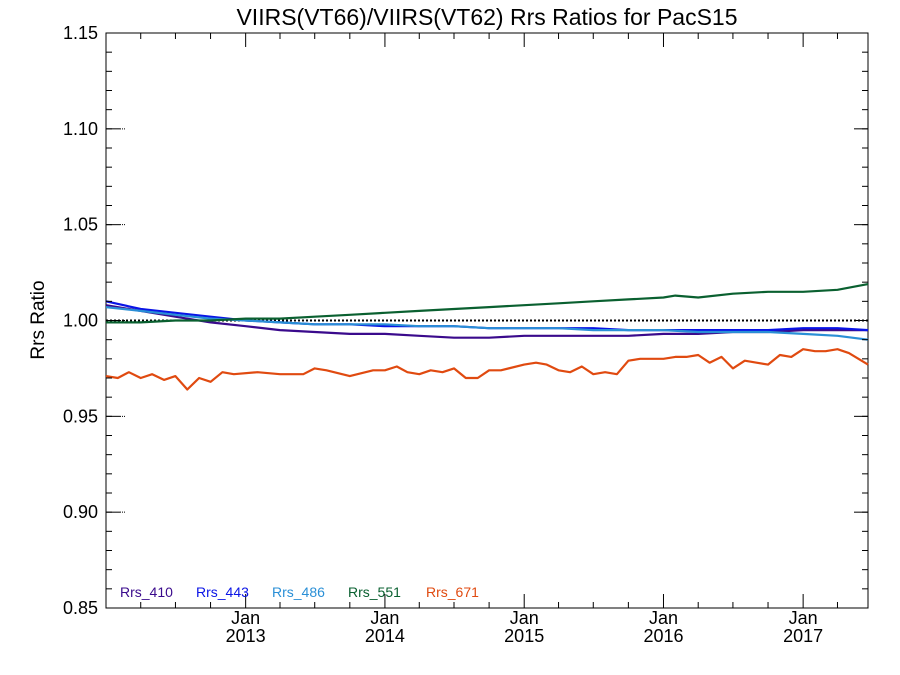 This screenshot has height=675, width=900. Describe the element at coordinates (663, 636) in the screenshot. I see `x-tick-label-year: 2016` at that location.